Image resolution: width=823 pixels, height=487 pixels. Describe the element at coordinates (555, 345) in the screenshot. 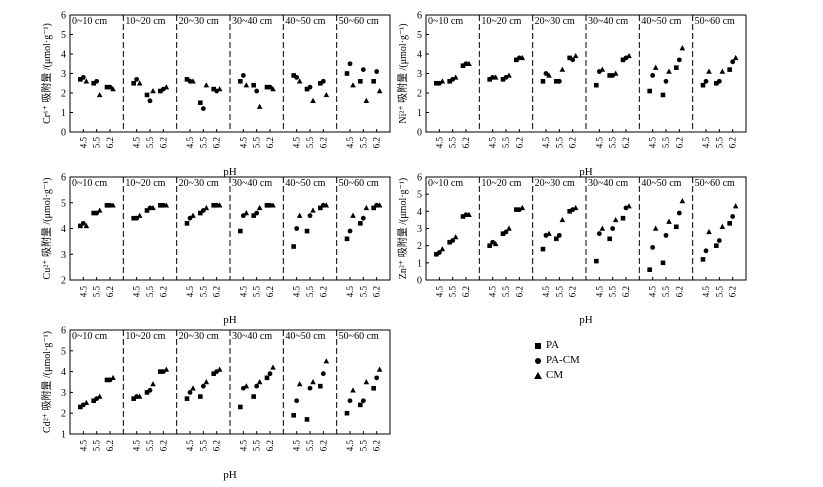

I see `legend-item-pa: PA` at that location.